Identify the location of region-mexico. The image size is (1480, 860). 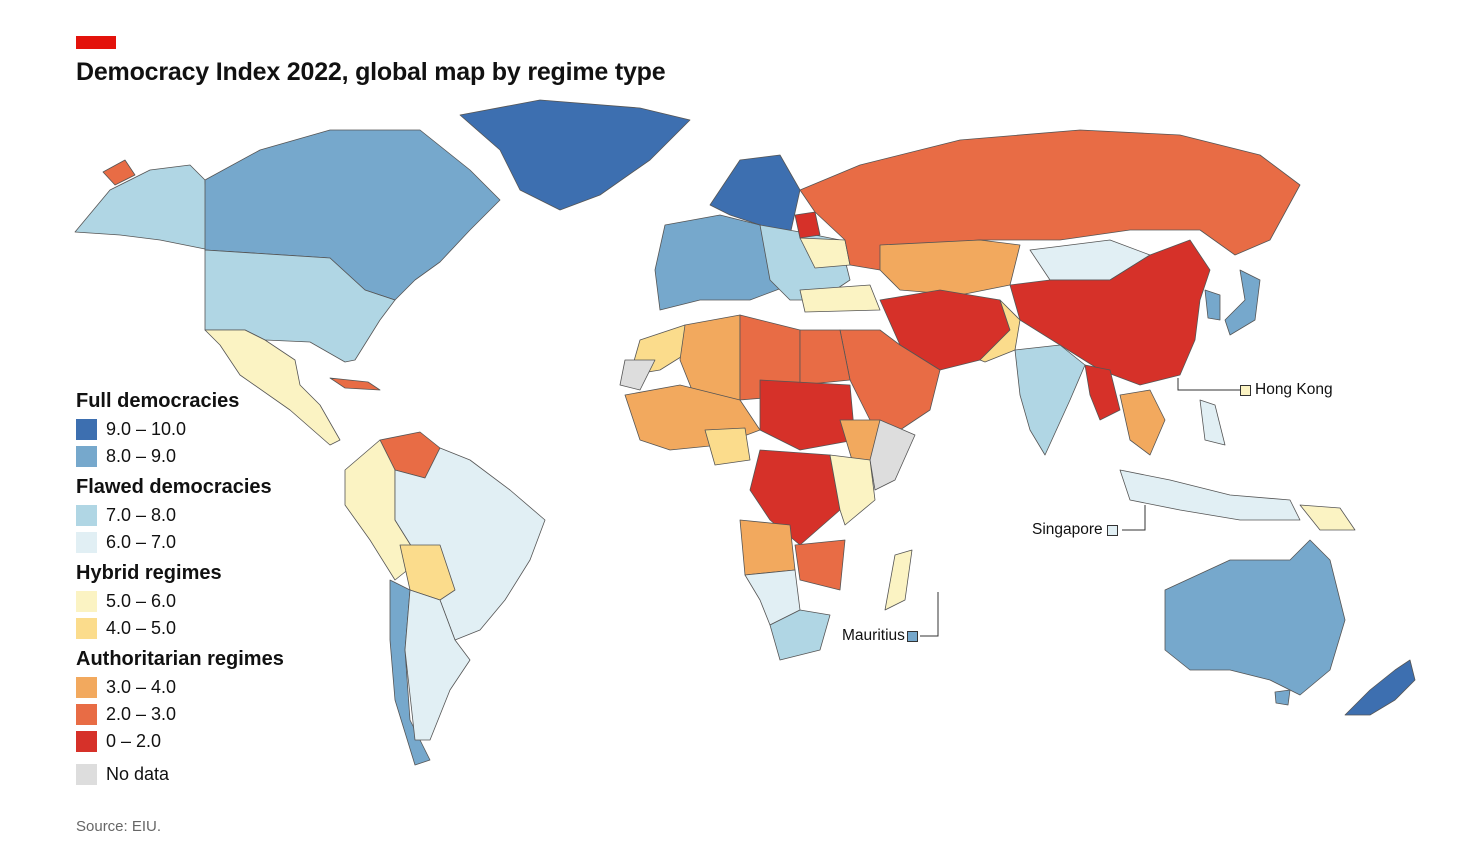
(272, 387).